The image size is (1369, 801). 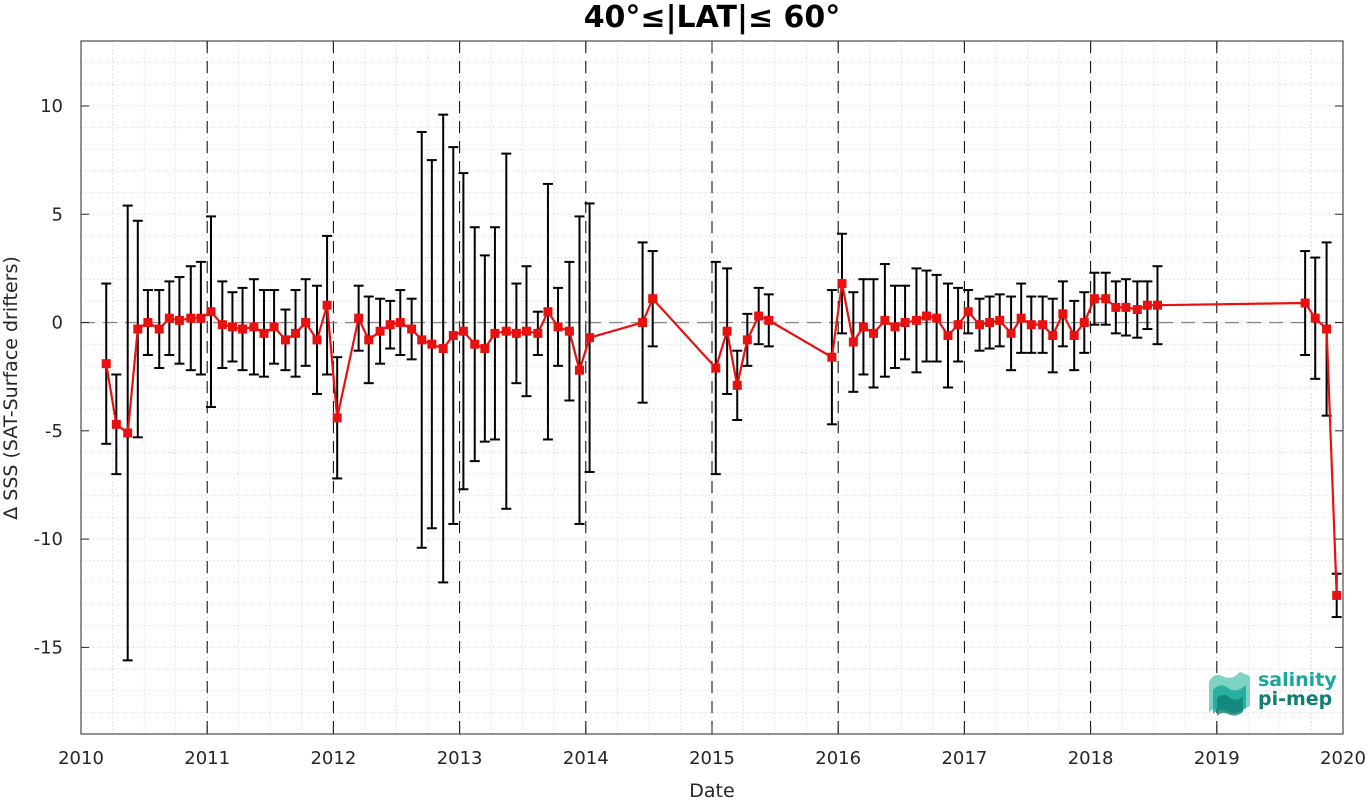 I want to click on y-tick-label: 0, so click(x=57, y=323).